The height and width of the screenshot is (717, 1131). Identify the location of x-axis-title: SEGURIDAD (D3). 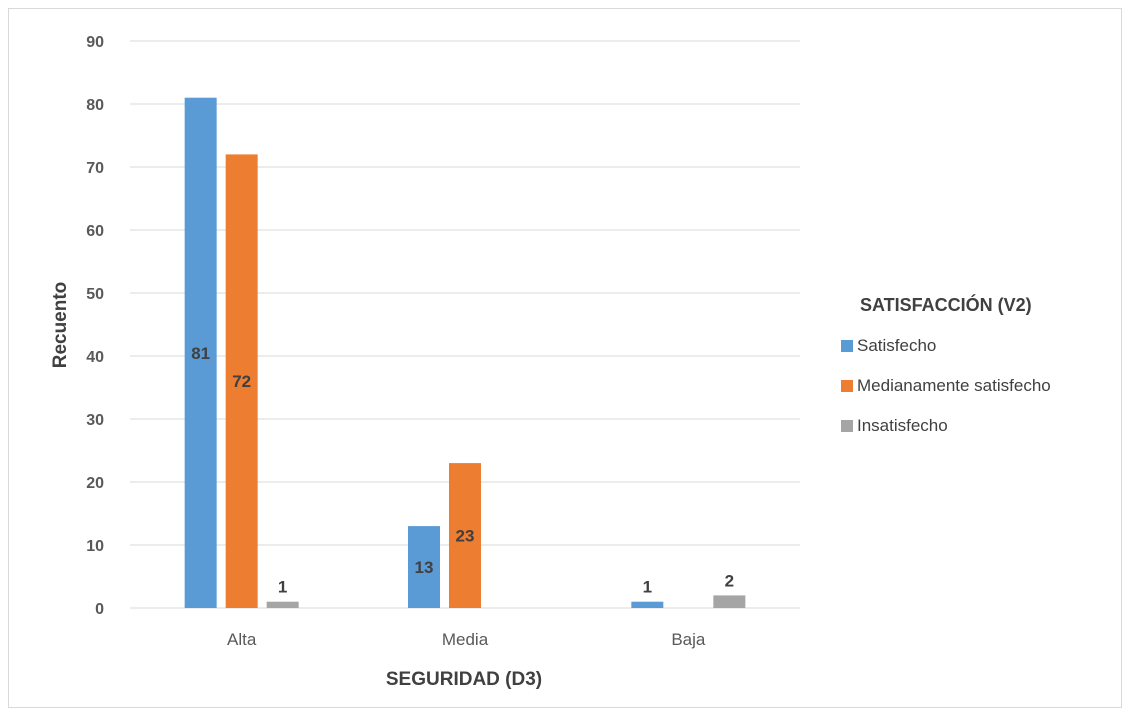
(464, 679).